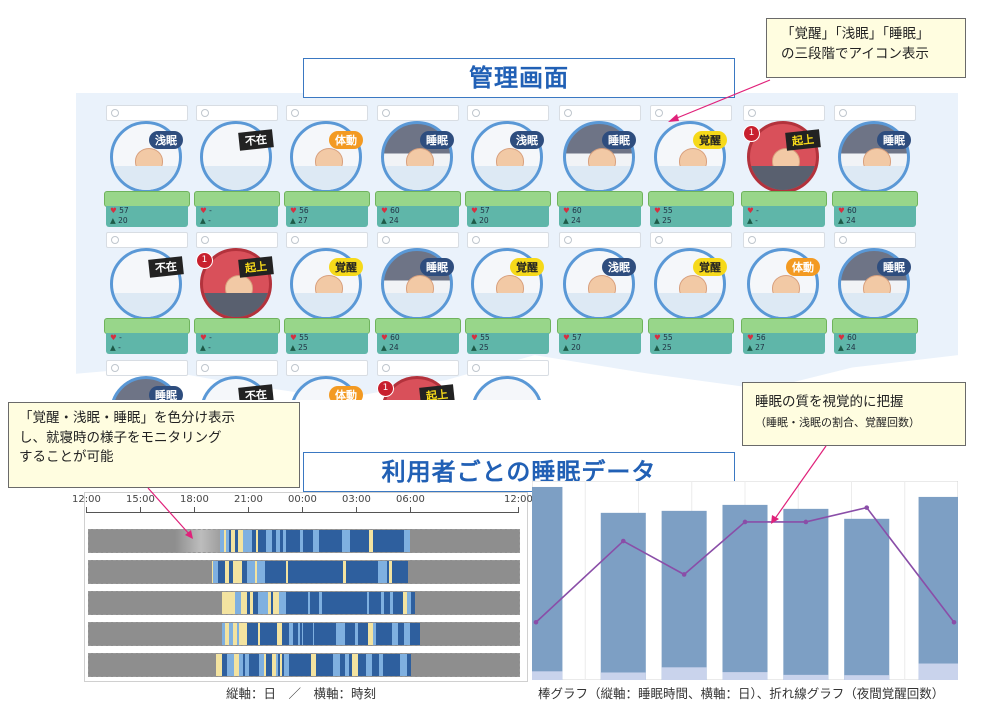 This screenshot has width=1000, height=711. What do you see at coordinates (147, 380) in the screenshot?
I see `resident-card: 睡眠` at bounding box center [147, 380].